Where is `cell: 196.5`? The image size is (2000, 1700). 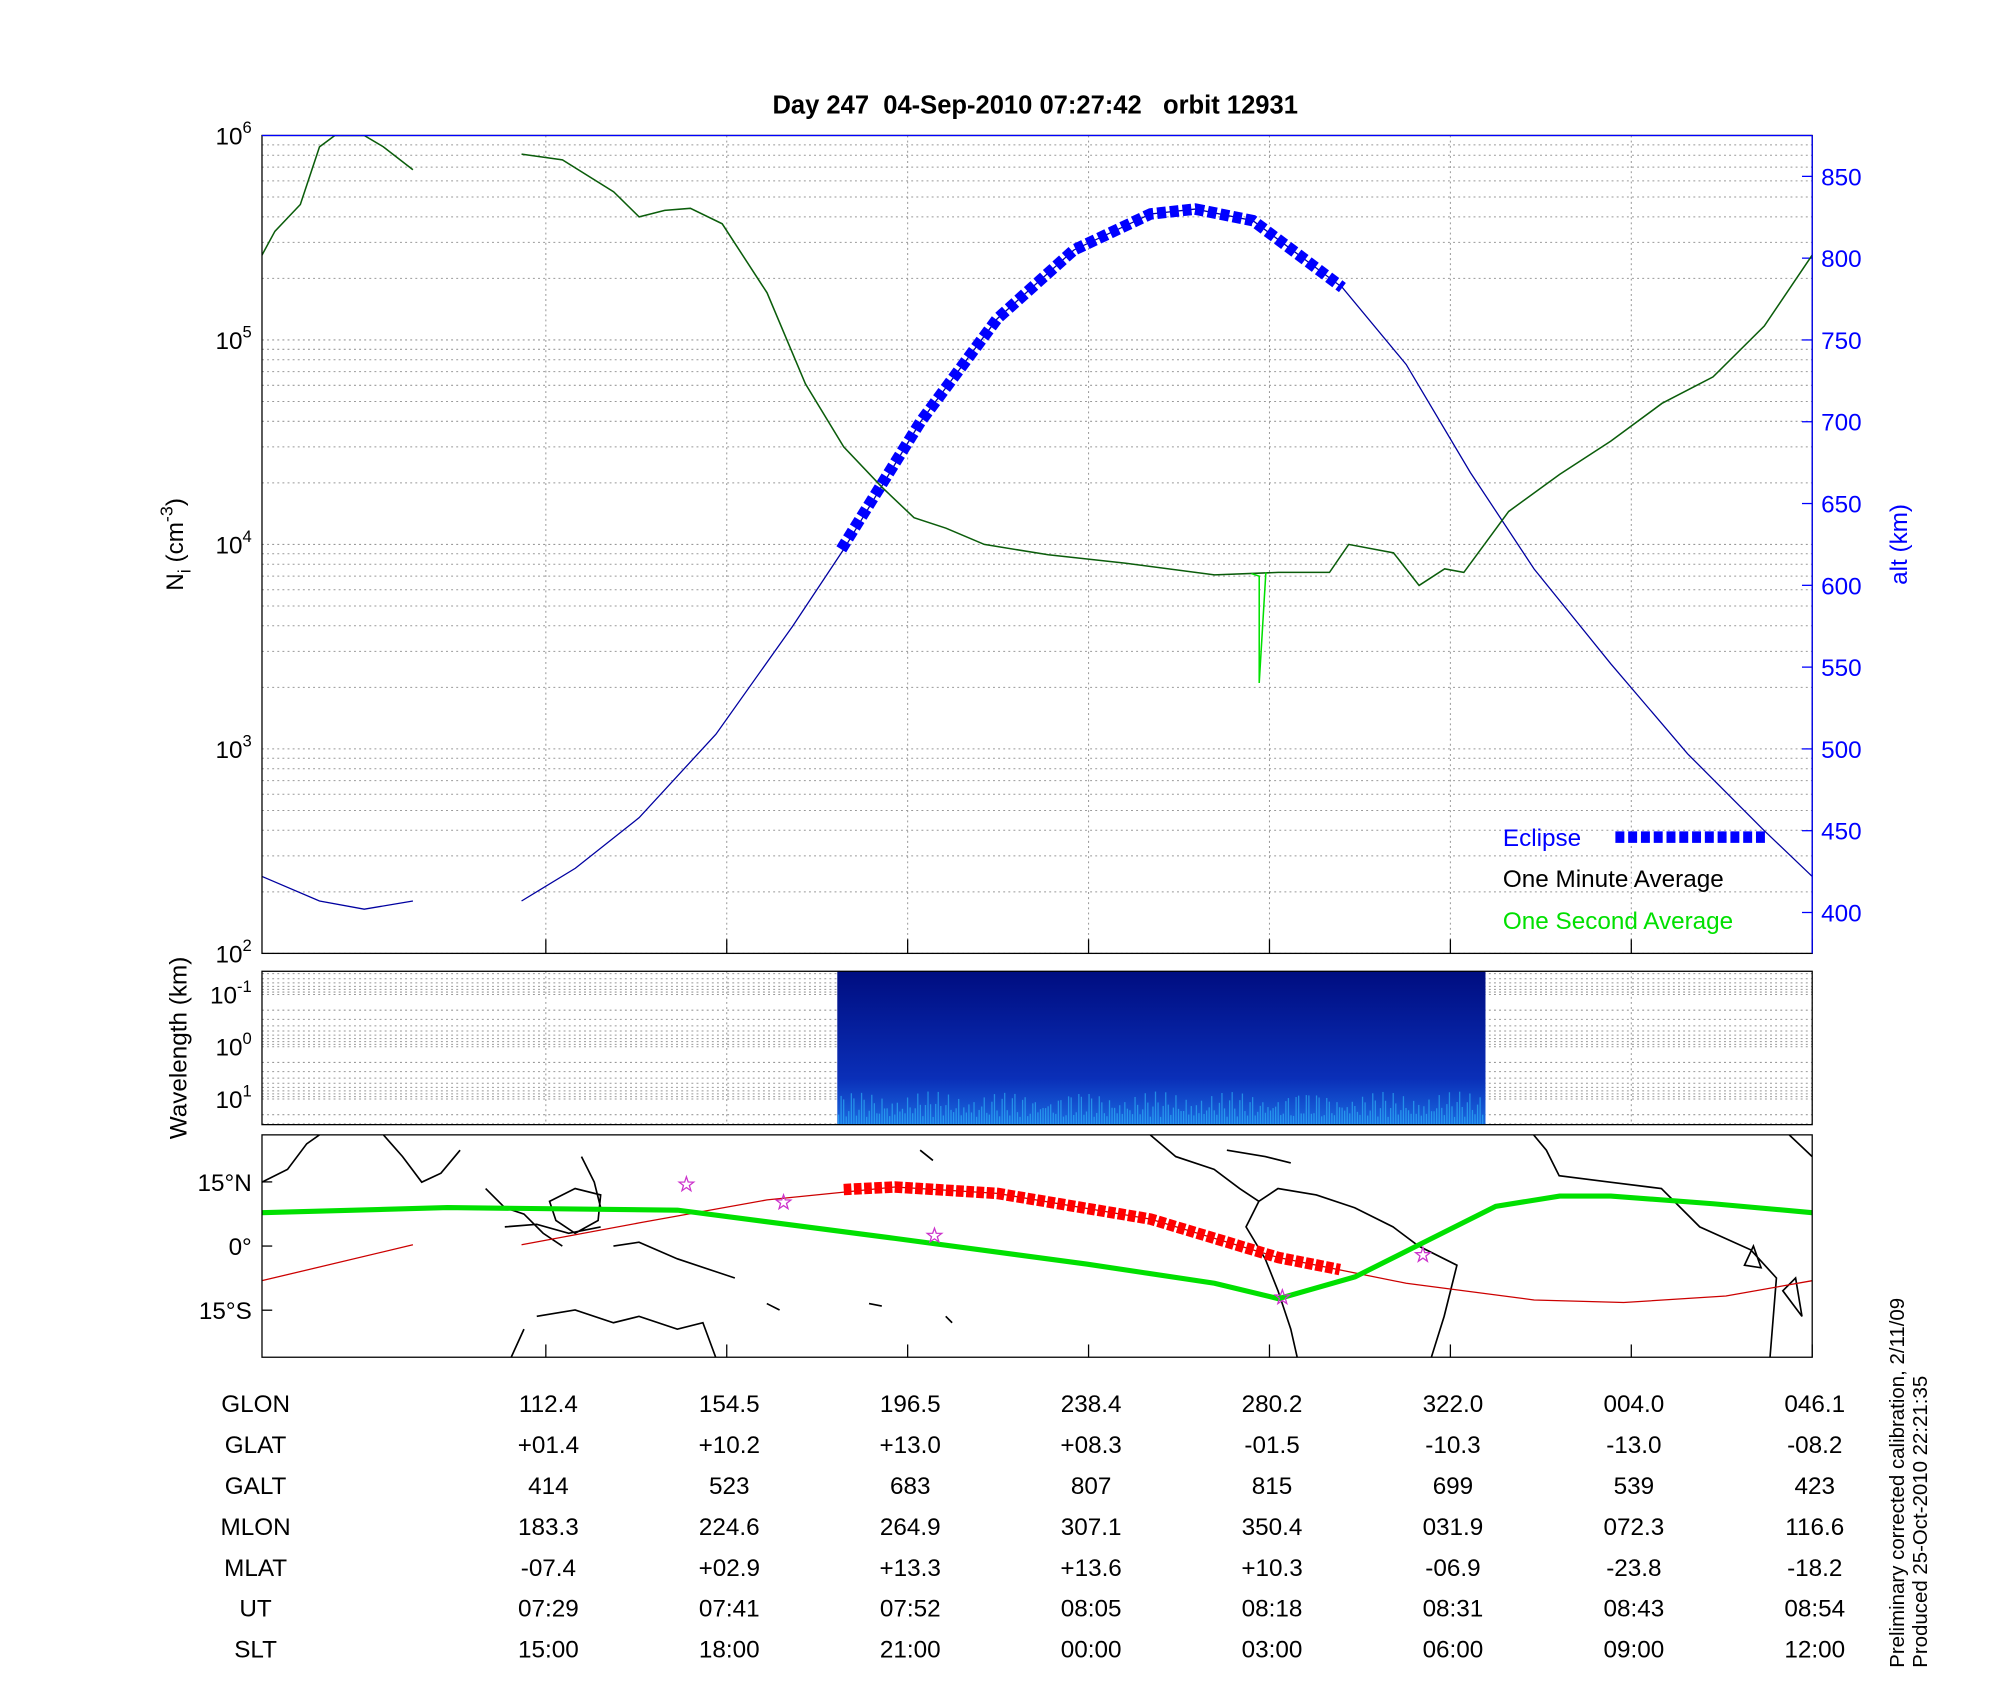
cell: 196.5 is located at coordinates (910, 1404).